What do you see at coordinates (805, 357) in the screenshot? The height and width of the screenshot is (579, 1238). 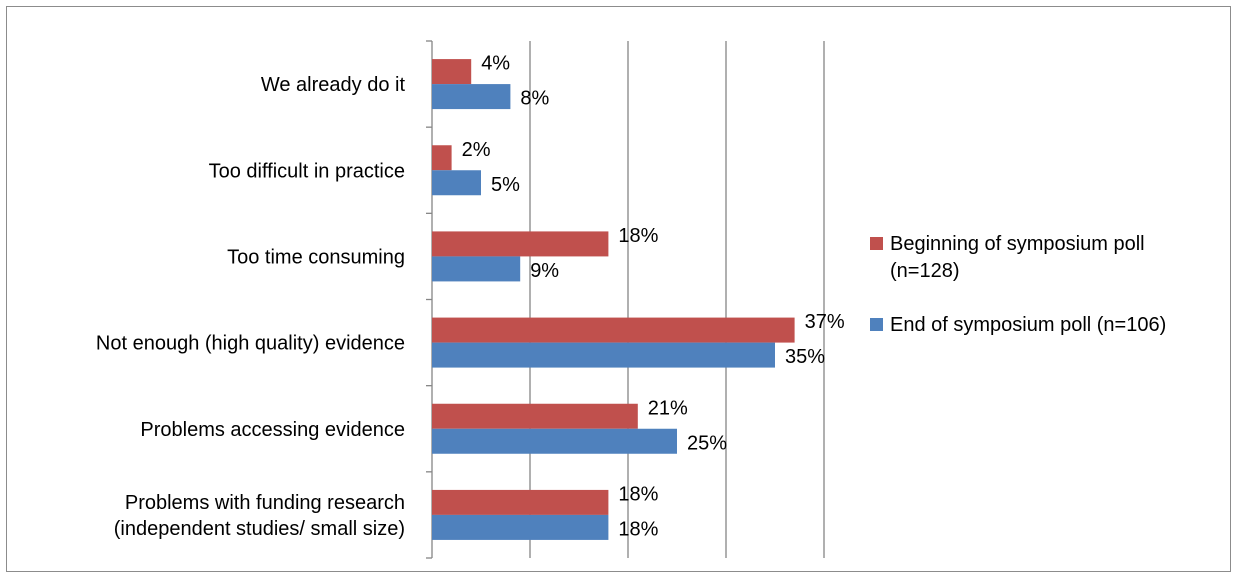 I see `data-label: 35%` at bounding box center [805, 357].